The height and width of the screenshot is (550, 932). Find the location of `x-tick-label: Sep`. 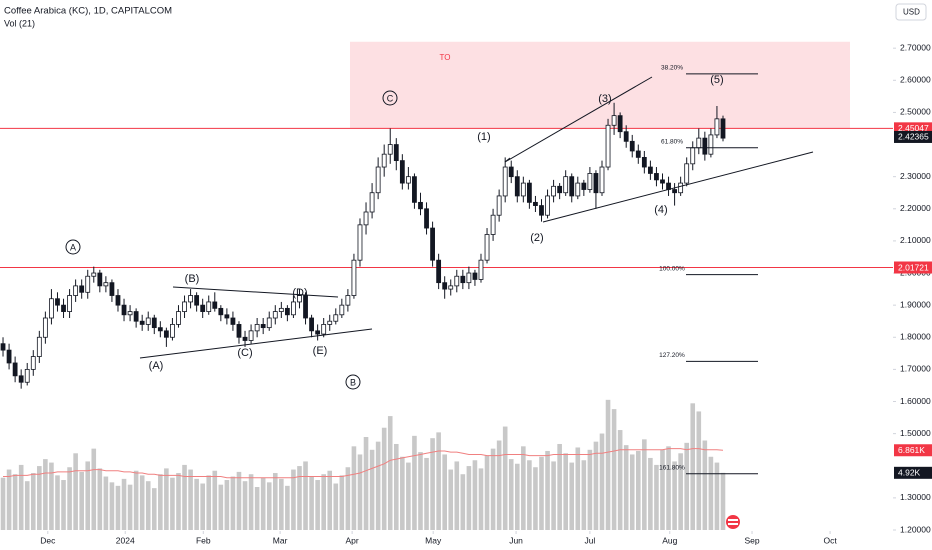

x-tick-label: Sep is located at coordinates (751, 540).